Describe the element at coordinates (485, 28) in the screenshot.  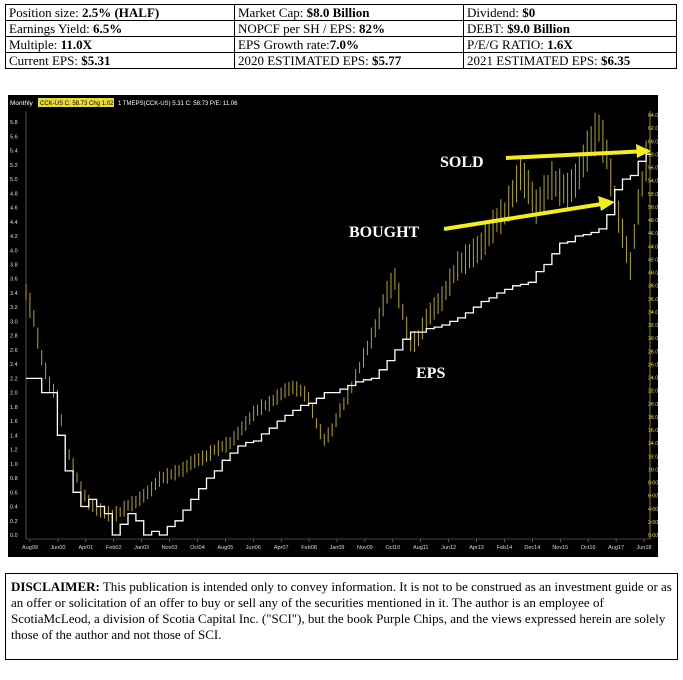
I see `stat-label: DEBT:` at that location.